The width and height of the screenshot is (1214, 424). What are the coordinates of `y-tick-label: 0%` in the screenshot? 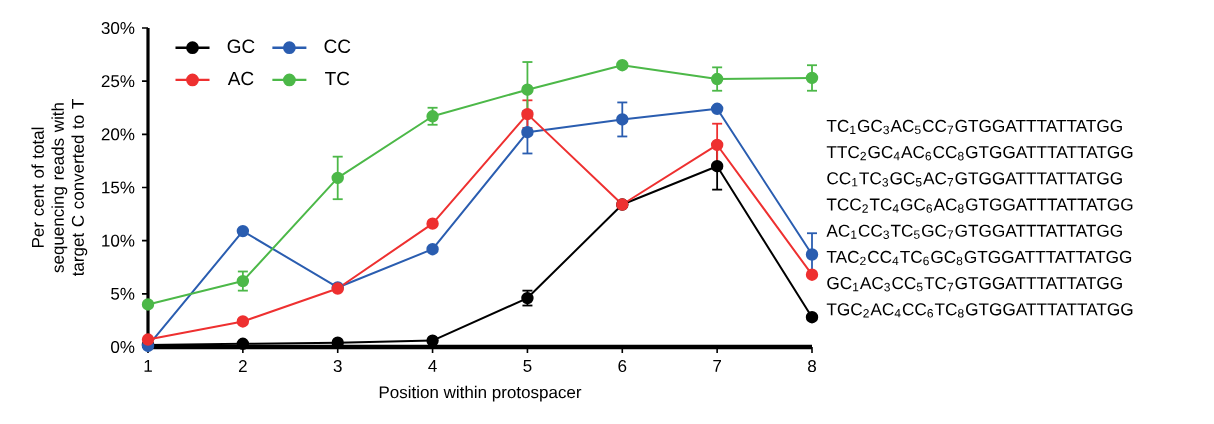 It's located at (123, 347).